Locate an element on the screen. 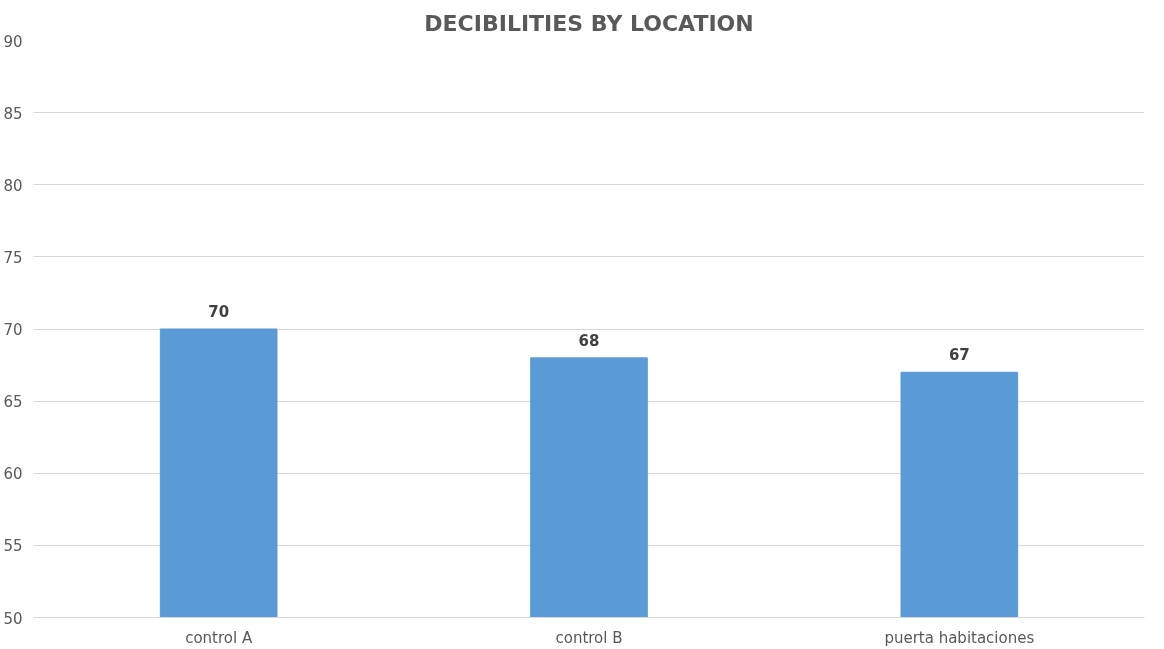 This screenshot has width=1164, height=649. y-tick-label: 80 is located at coordinates (13, 185).